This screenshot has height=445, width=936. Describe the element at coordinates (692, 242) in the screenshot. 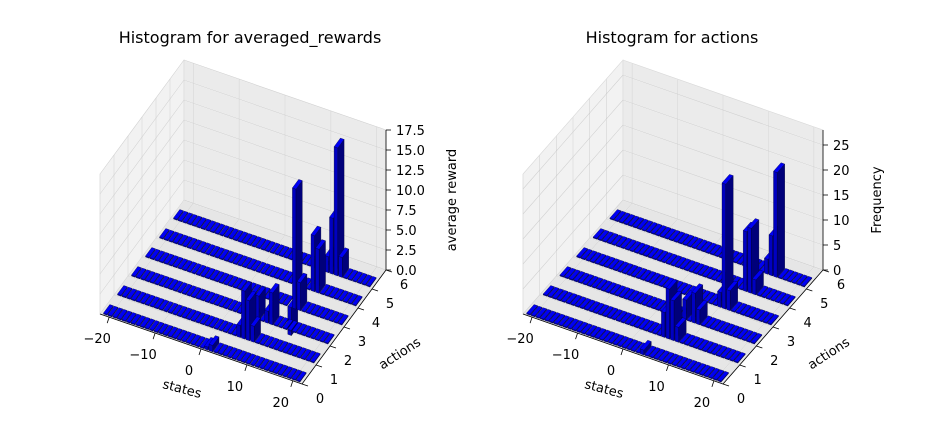

I see `bar-state--4-action-5` at that location.